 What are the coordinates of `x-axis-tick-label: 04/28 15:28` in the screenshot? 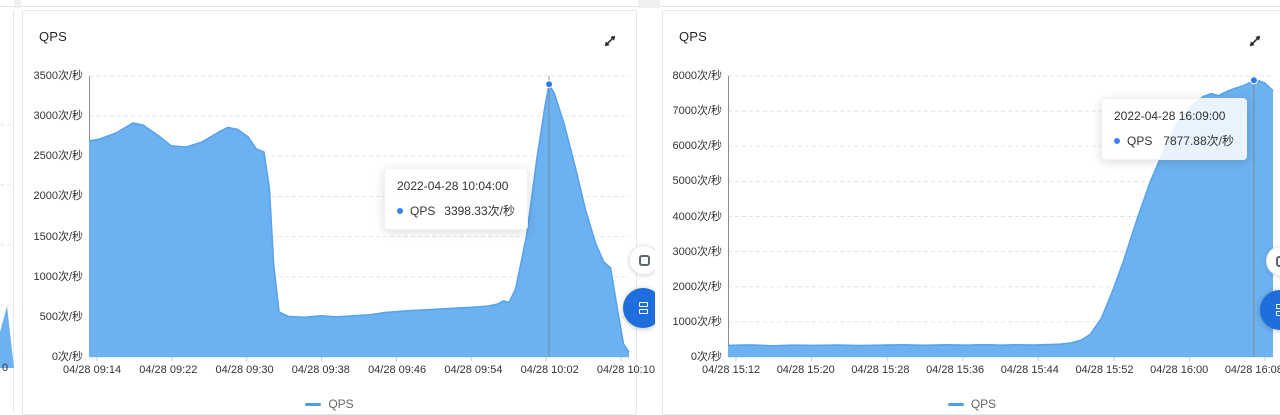 It's located at (880, 370).